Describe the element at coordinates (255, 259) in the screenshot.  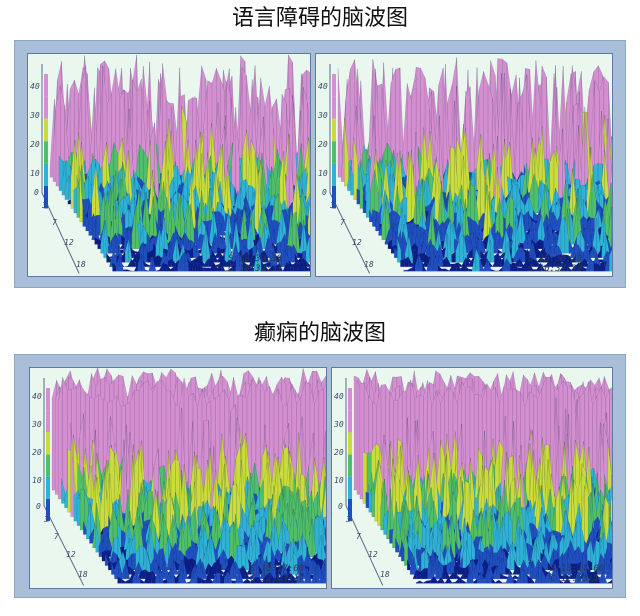
I see `timestamp-s: S 10:30:39` at that location.